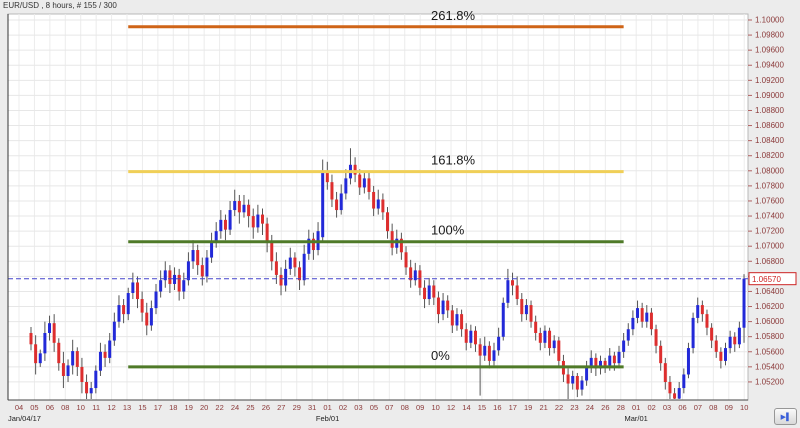  What do you see at coordinates (769, 155) in the screenshot?
I see `price-axis-label: 1.08200` at bounding box center [769, 155].